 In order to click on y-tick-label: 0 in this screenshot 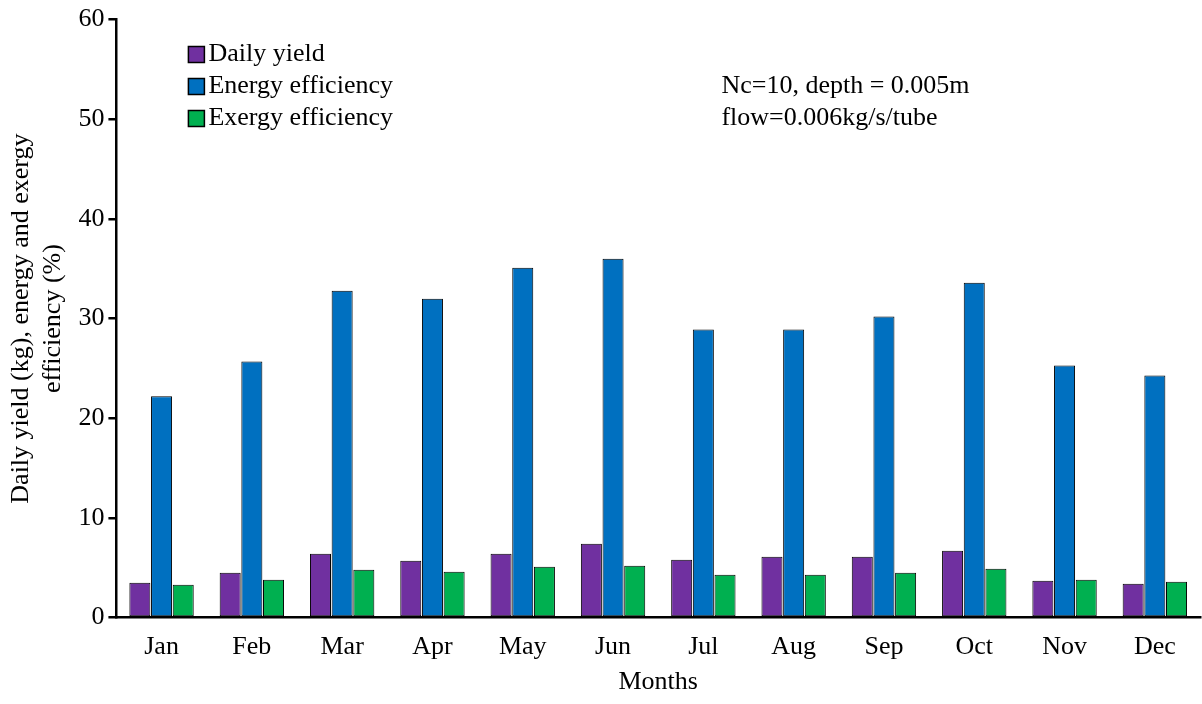, I will do `click(98, 616)`.